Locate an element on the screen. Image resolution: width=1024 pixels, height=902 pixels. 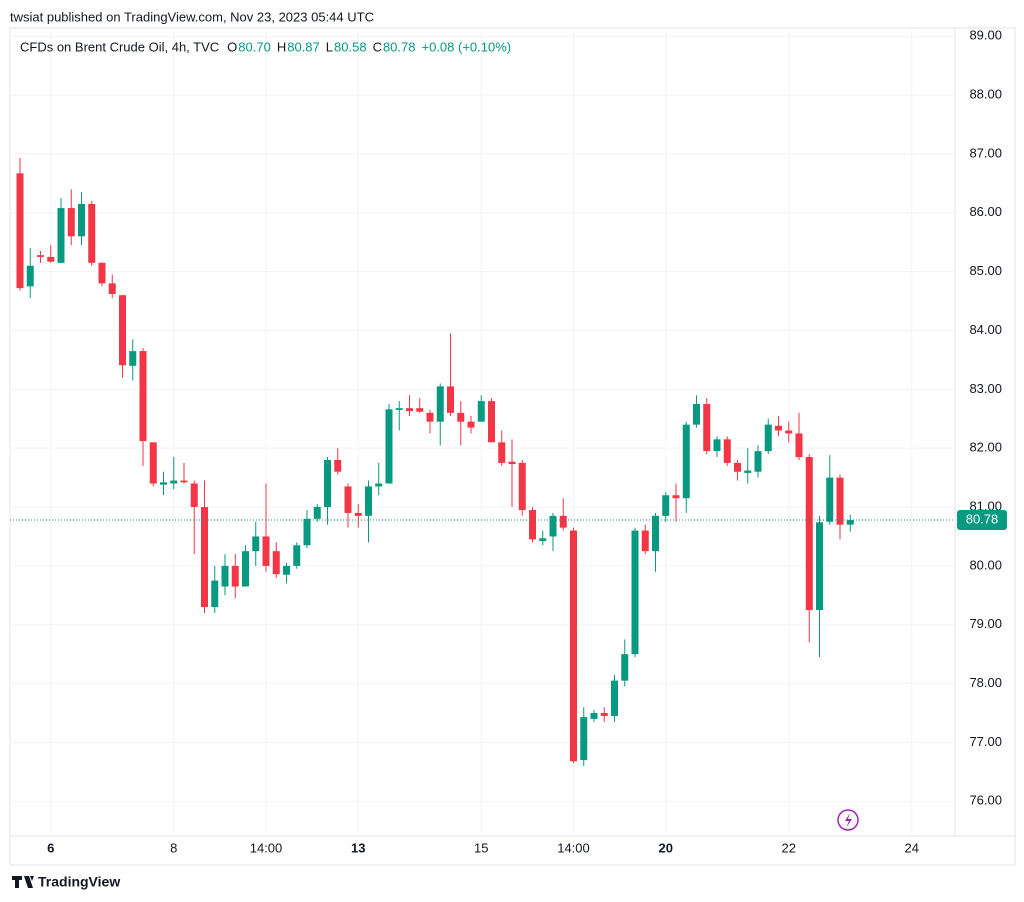
tv-logo is located at coordinates (23, 882).